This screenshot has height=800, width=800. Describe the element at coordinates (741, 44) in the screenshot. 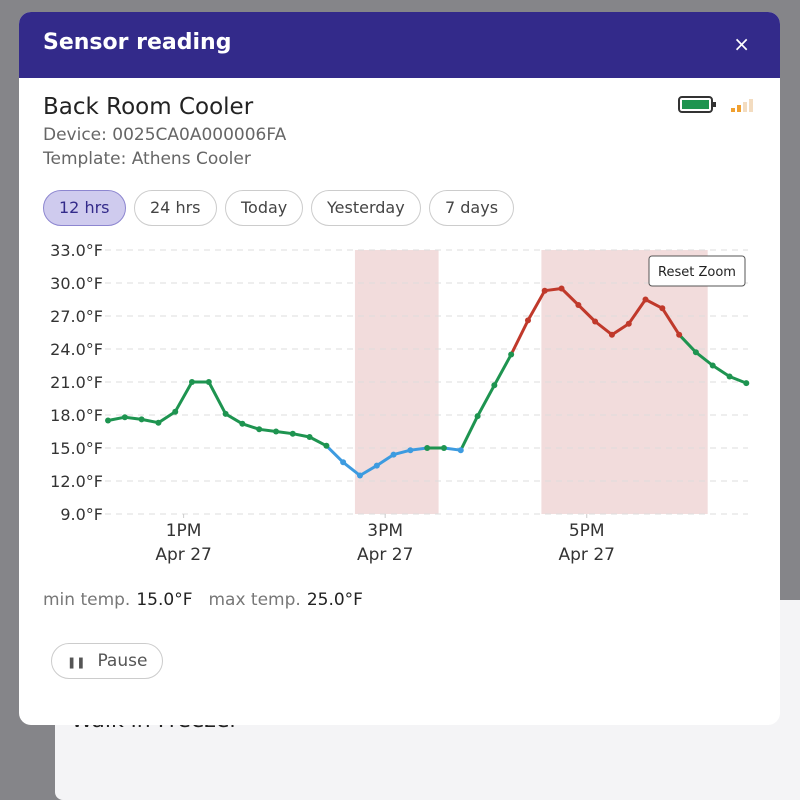

I see `close-button: ×` at that location.